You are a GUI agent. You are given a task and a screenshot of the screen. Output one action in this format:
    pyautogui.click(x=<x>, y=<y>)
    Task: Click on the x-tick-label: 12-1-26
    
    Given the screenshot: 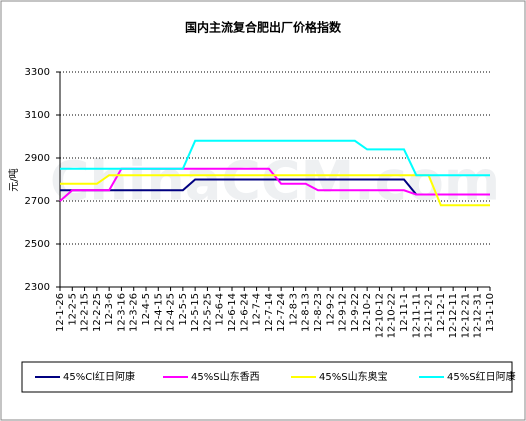 What is the action you would take?
    pyautogui.click(x=60, y=312)
    